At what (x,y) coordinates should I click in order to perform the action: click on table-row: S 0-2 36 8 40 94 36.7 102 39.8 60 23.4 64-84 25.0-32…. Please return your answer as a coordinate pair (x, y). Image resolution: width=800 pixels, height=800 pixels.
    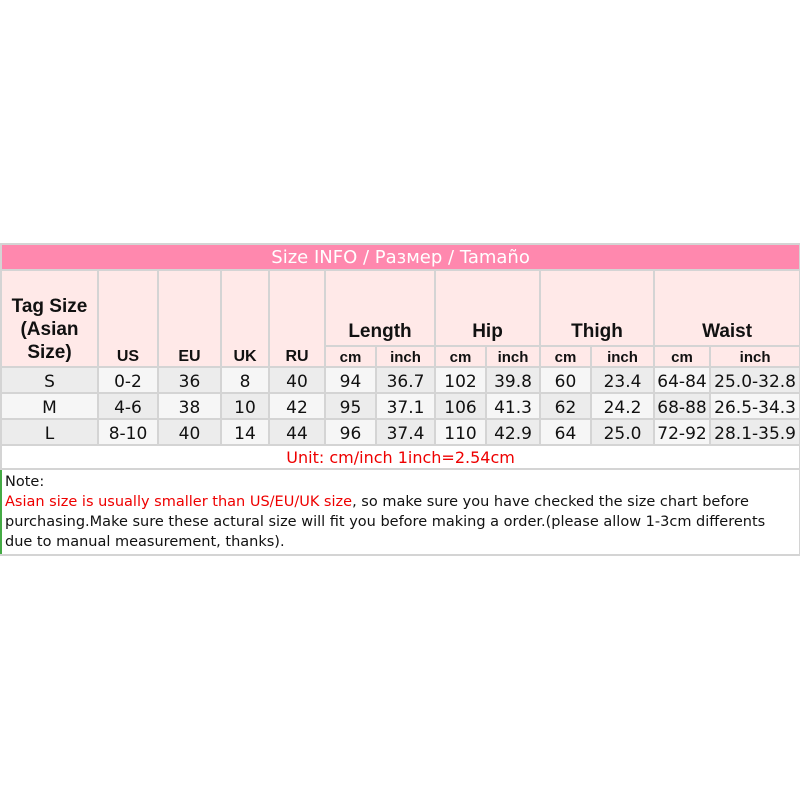
    Looking at the image, I should click on (400, 380).